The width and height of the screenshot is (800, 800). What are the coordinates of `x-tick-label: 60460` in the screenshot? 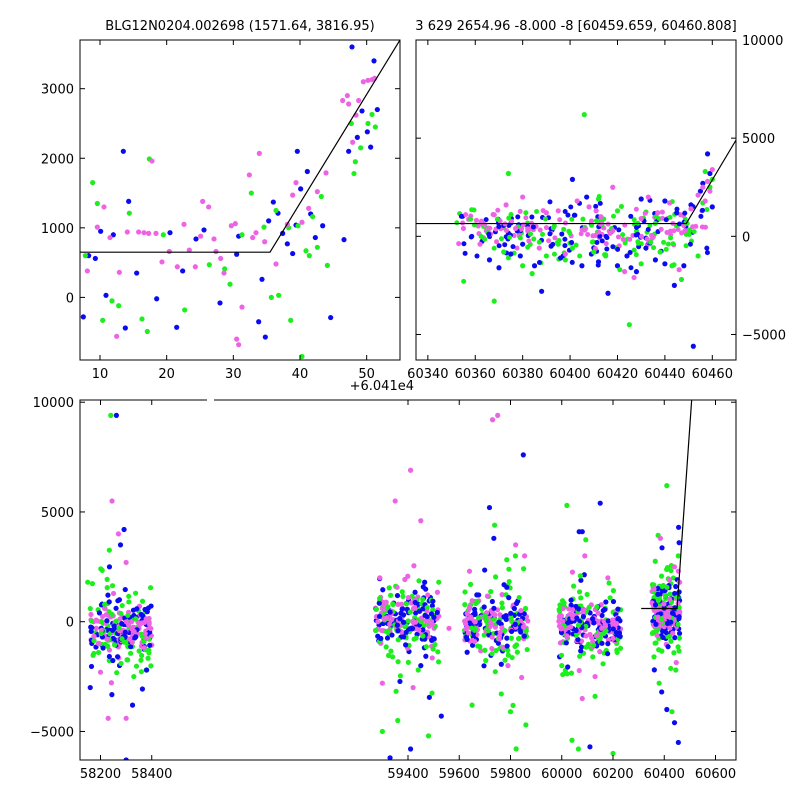 It's located at (712, 374).